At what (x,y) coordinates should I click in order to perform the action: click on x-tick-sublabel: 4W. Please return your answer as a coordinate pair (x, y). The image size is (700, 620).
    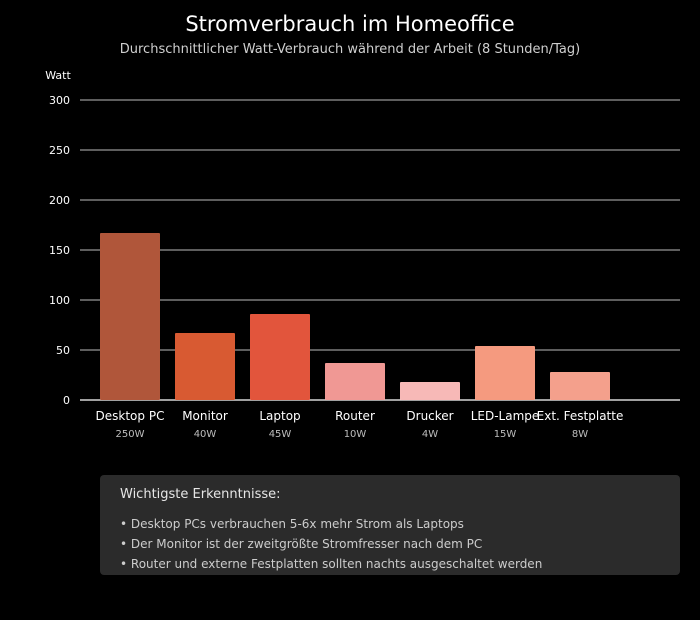
    Looking at the image, I should click on (430, 434).